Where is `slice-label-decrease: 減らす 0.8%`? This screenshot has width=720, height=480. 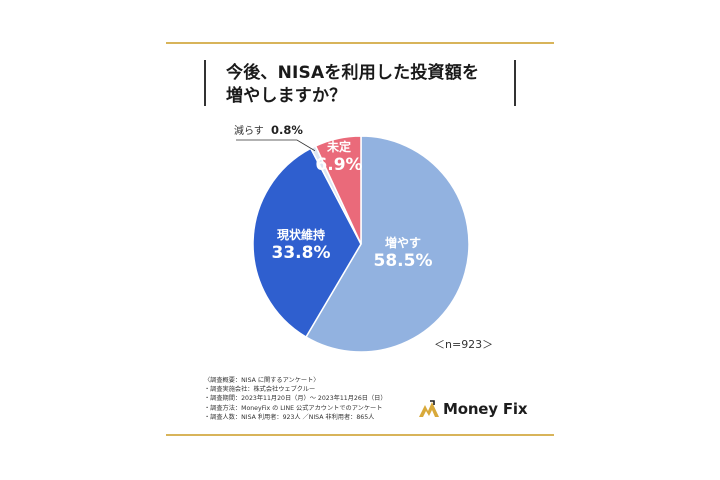 slice-label-decrease: 減らす 0.8% is located at coordinates (268, 129).